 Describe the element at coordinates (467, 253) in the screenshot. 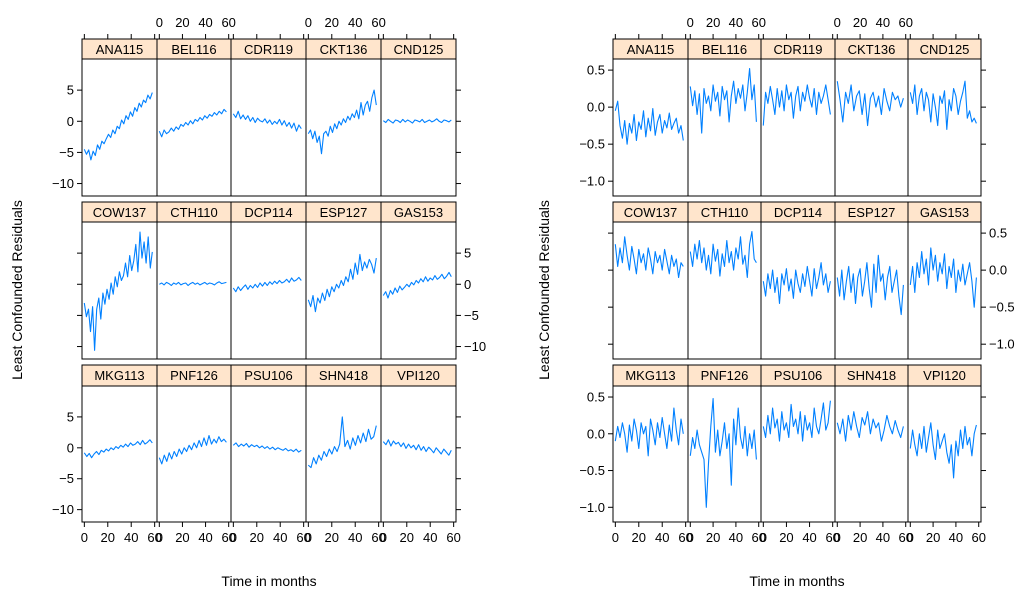

I see `y-tick-label: 5` at that location.